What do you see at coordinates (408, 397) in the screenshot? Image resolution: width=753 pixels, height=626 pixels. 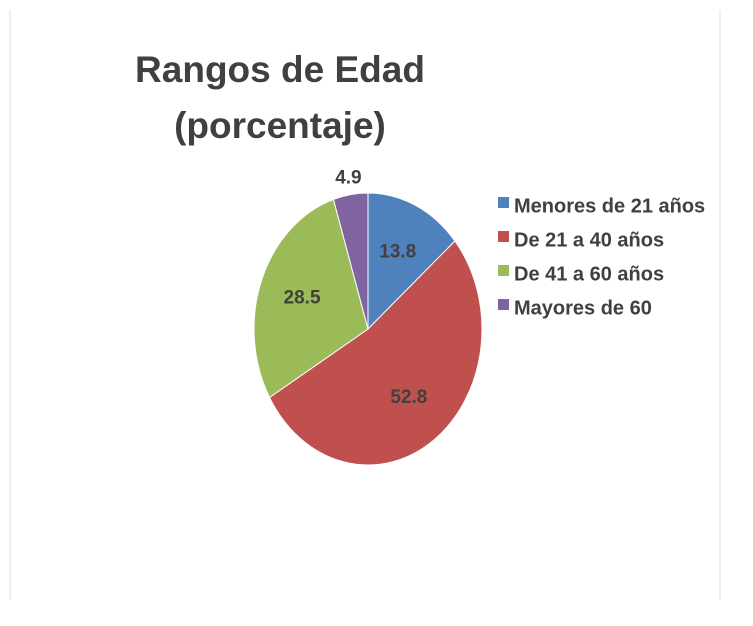 I see `data-label: 52.8` at bounding box center [408, 397].